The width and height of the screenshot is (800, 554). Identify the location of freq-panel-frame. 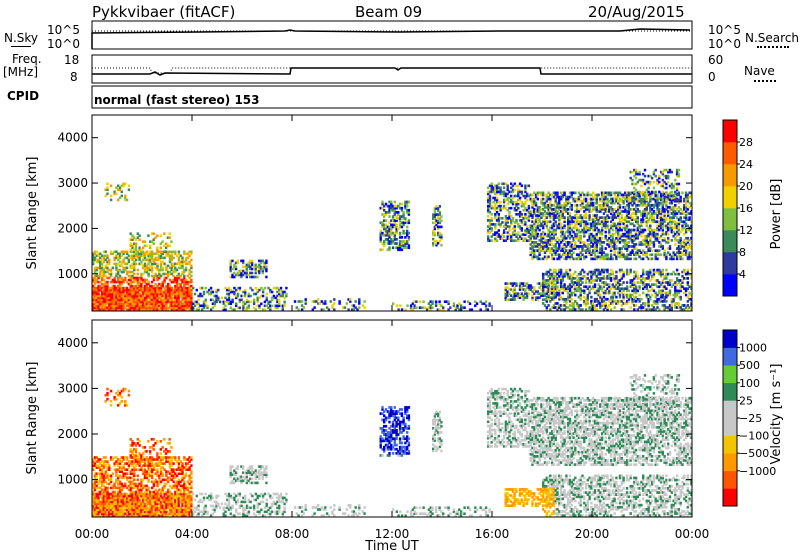
(392, 69).